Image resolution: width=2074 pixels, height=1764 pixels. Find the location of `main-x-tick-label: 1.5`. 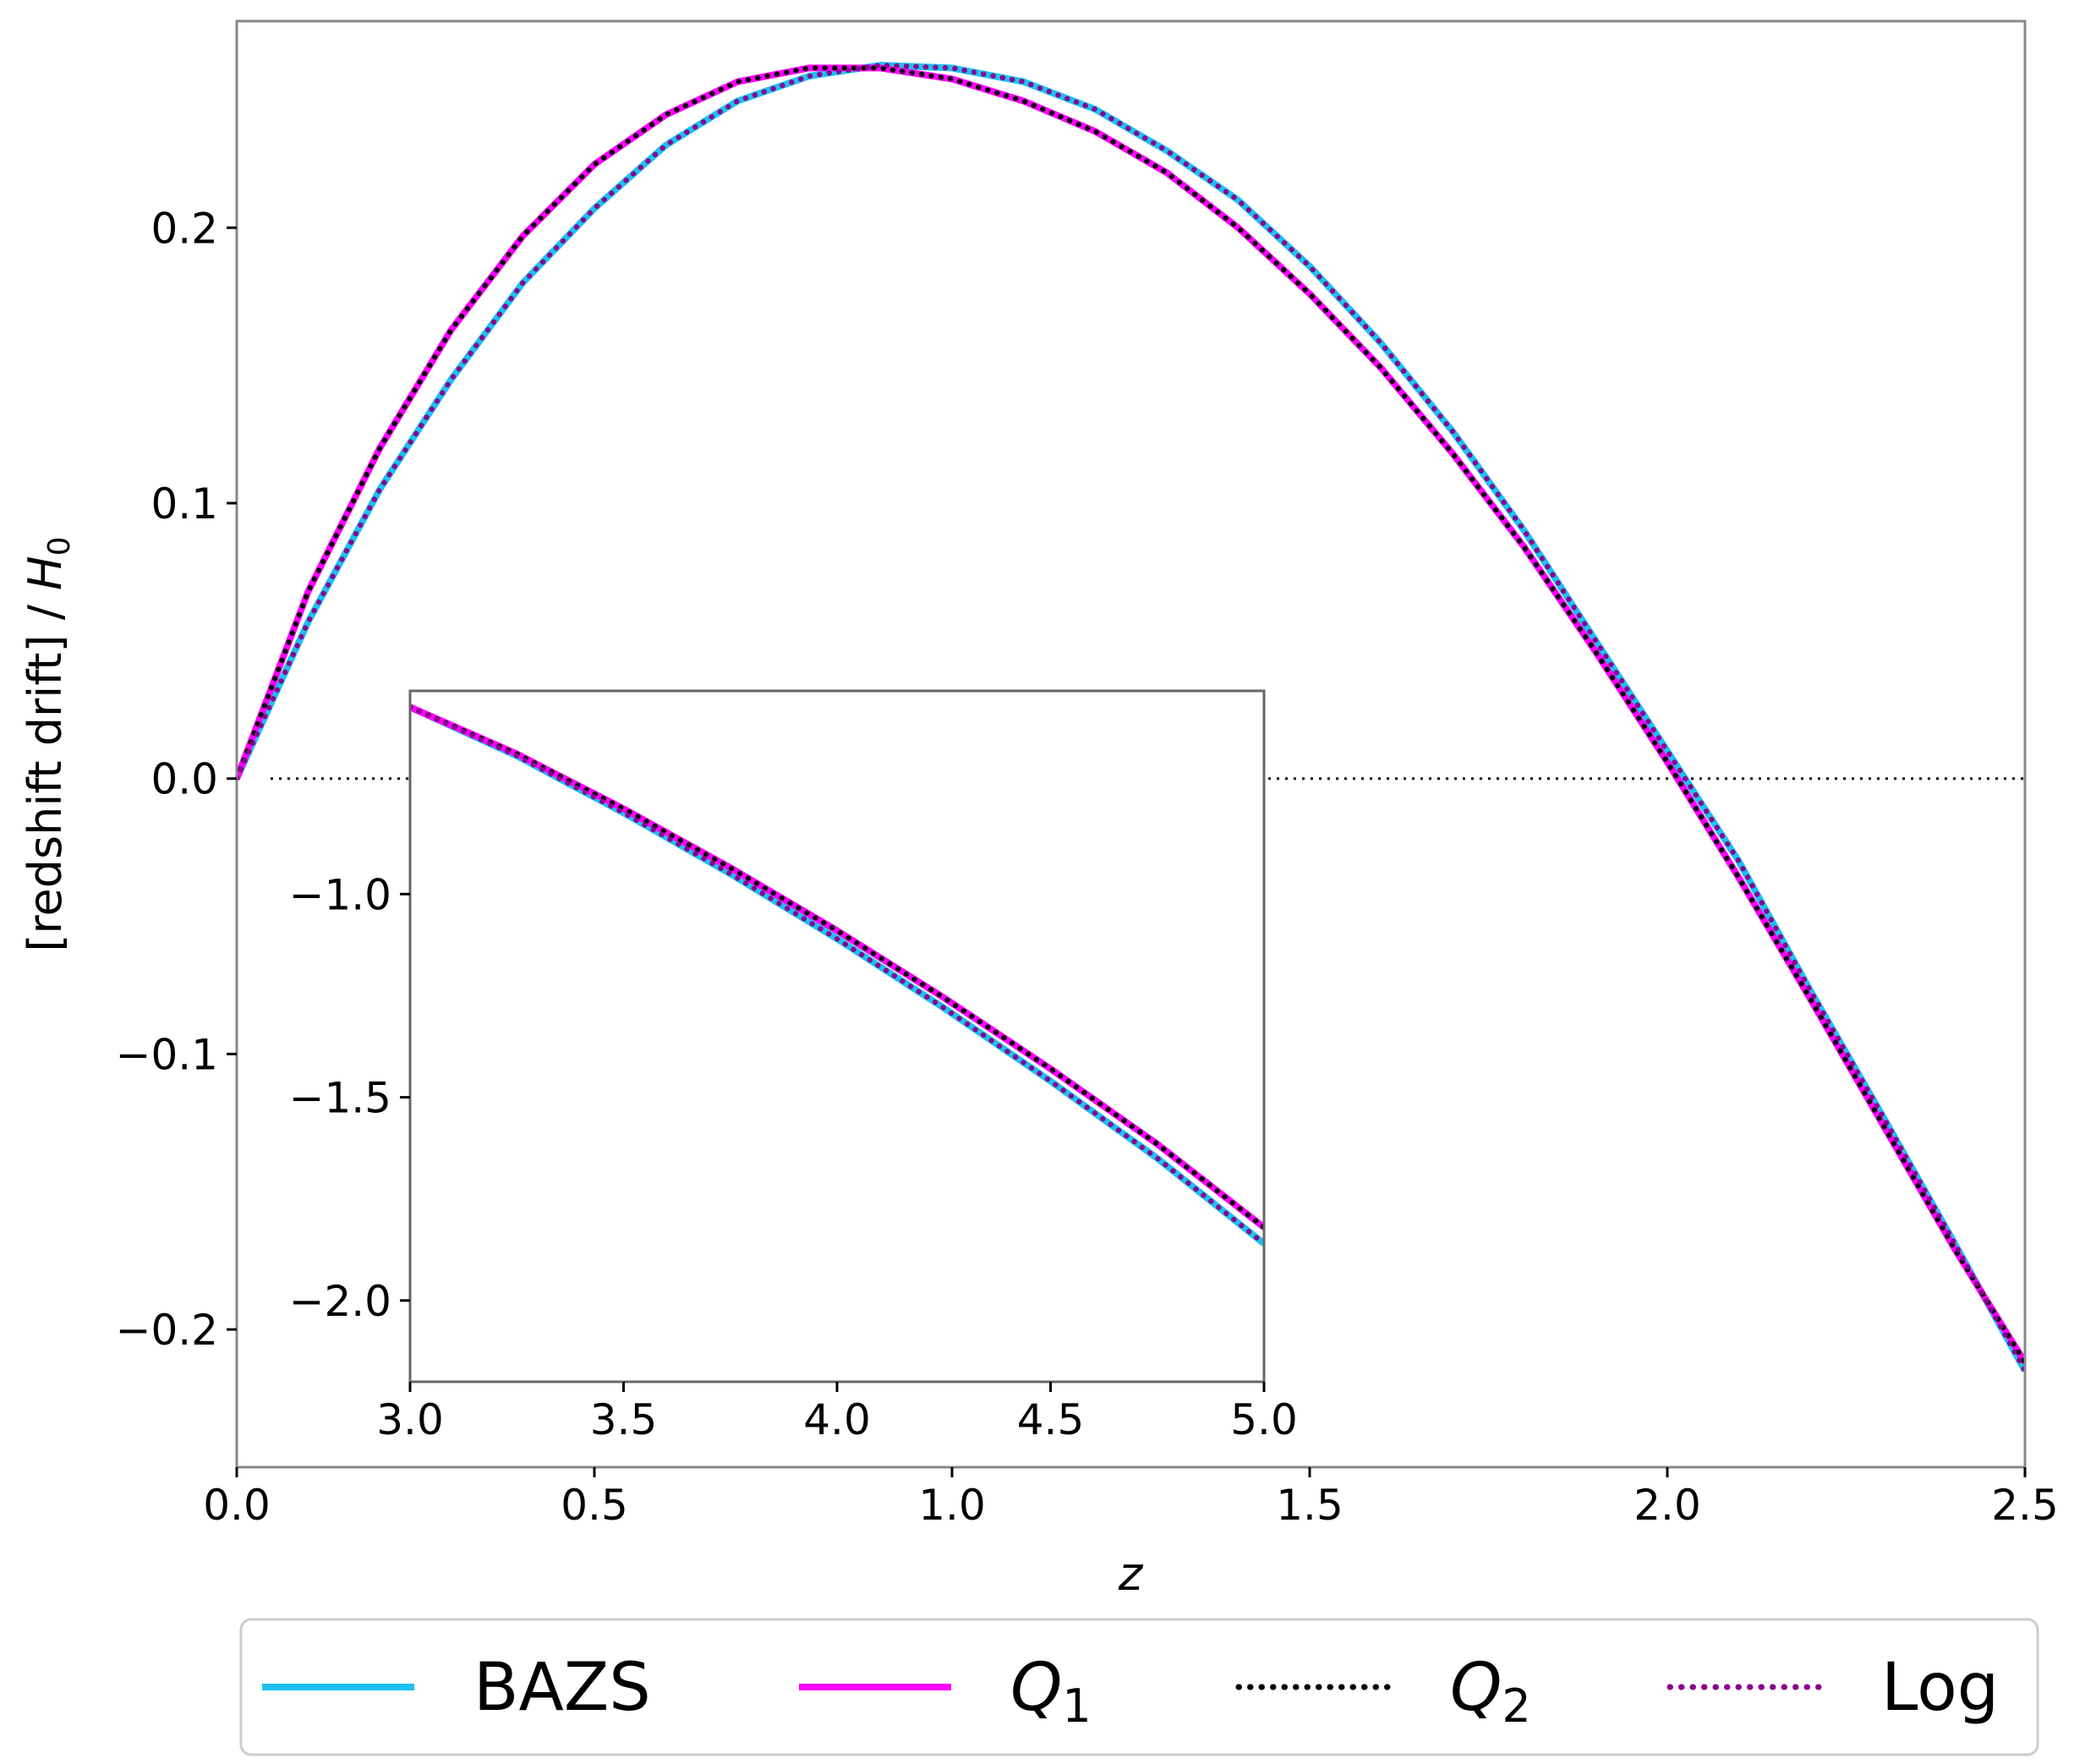

main-x-tick-label: 1.5 is located at coordinates (1310, 1505).